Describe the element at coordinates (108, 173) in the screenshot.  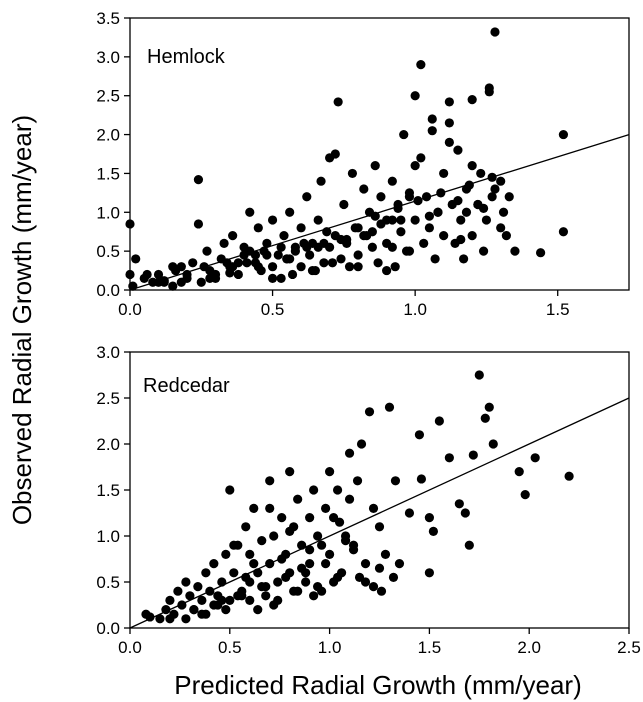
I see `hemlock-y-tick-label: 1.5` at that location.